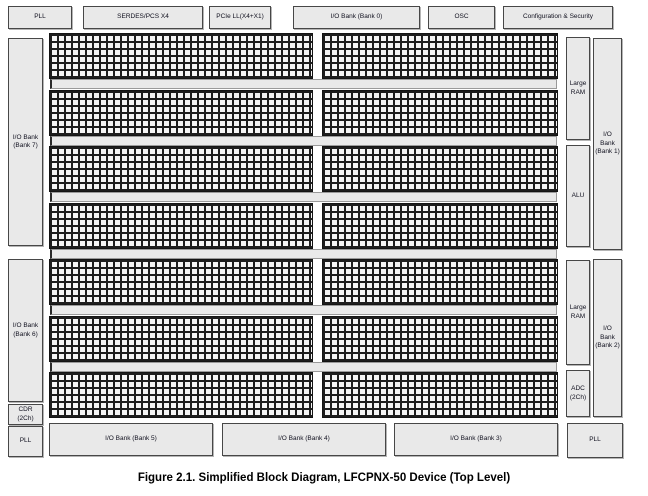  Describe the element at coordinates (558, 17) in the screenshot. I see `block-configuration-security: Configuration & Security` at that location.